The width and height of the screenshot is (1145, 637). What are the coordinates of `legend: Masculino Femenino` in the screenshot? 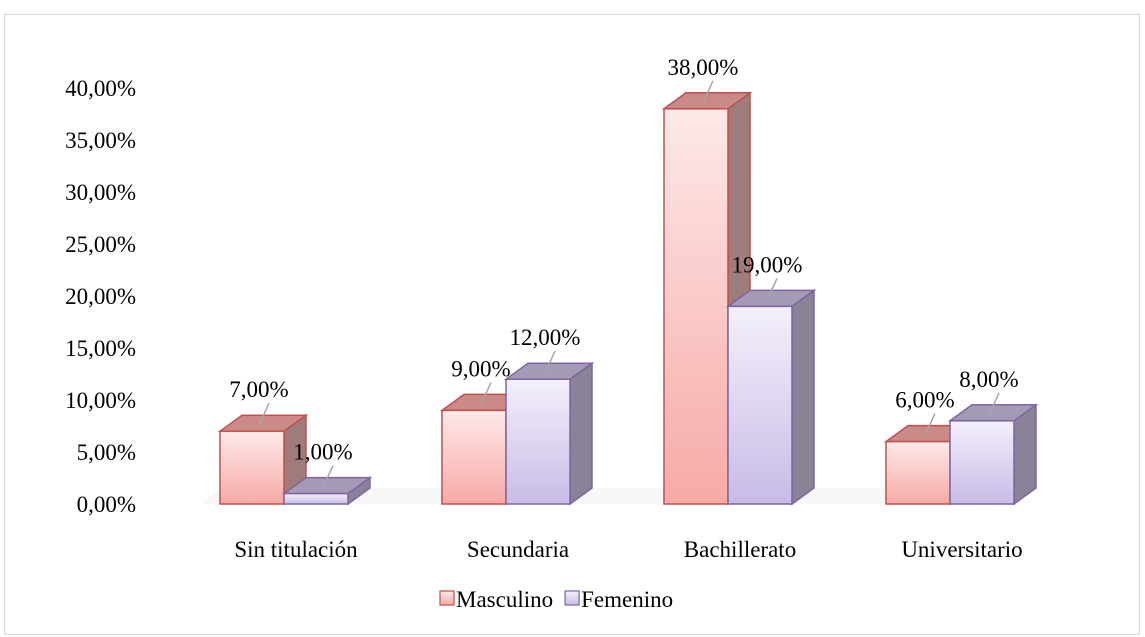 It's located at (556, 599).